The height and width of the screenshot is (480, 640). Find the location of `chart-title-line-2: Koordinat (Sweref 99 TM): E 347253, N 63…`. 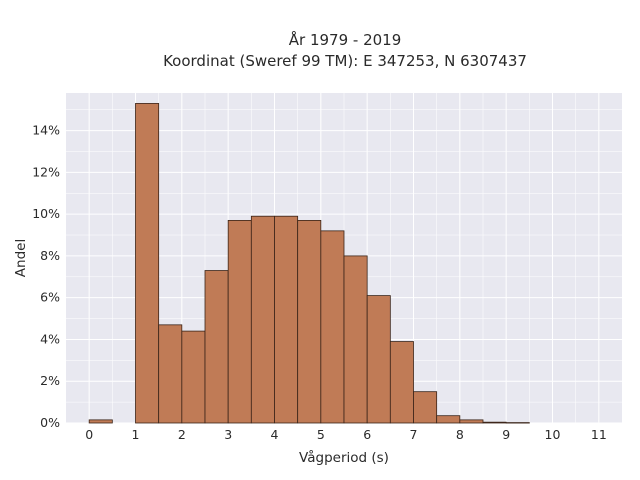

chart-title-line-2: Koordinat (Sweref 99 TM): E 347253, N 63… is located at coordinates (345, 61).